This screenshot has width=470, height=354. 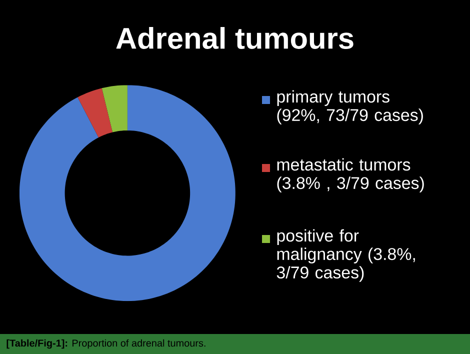 What do you see at coordinates (350, 175) in the screenshot?
I see `legend-label: metastatic tumors (3.8% , 3/79 cases)` at bounding box center [350, 175].